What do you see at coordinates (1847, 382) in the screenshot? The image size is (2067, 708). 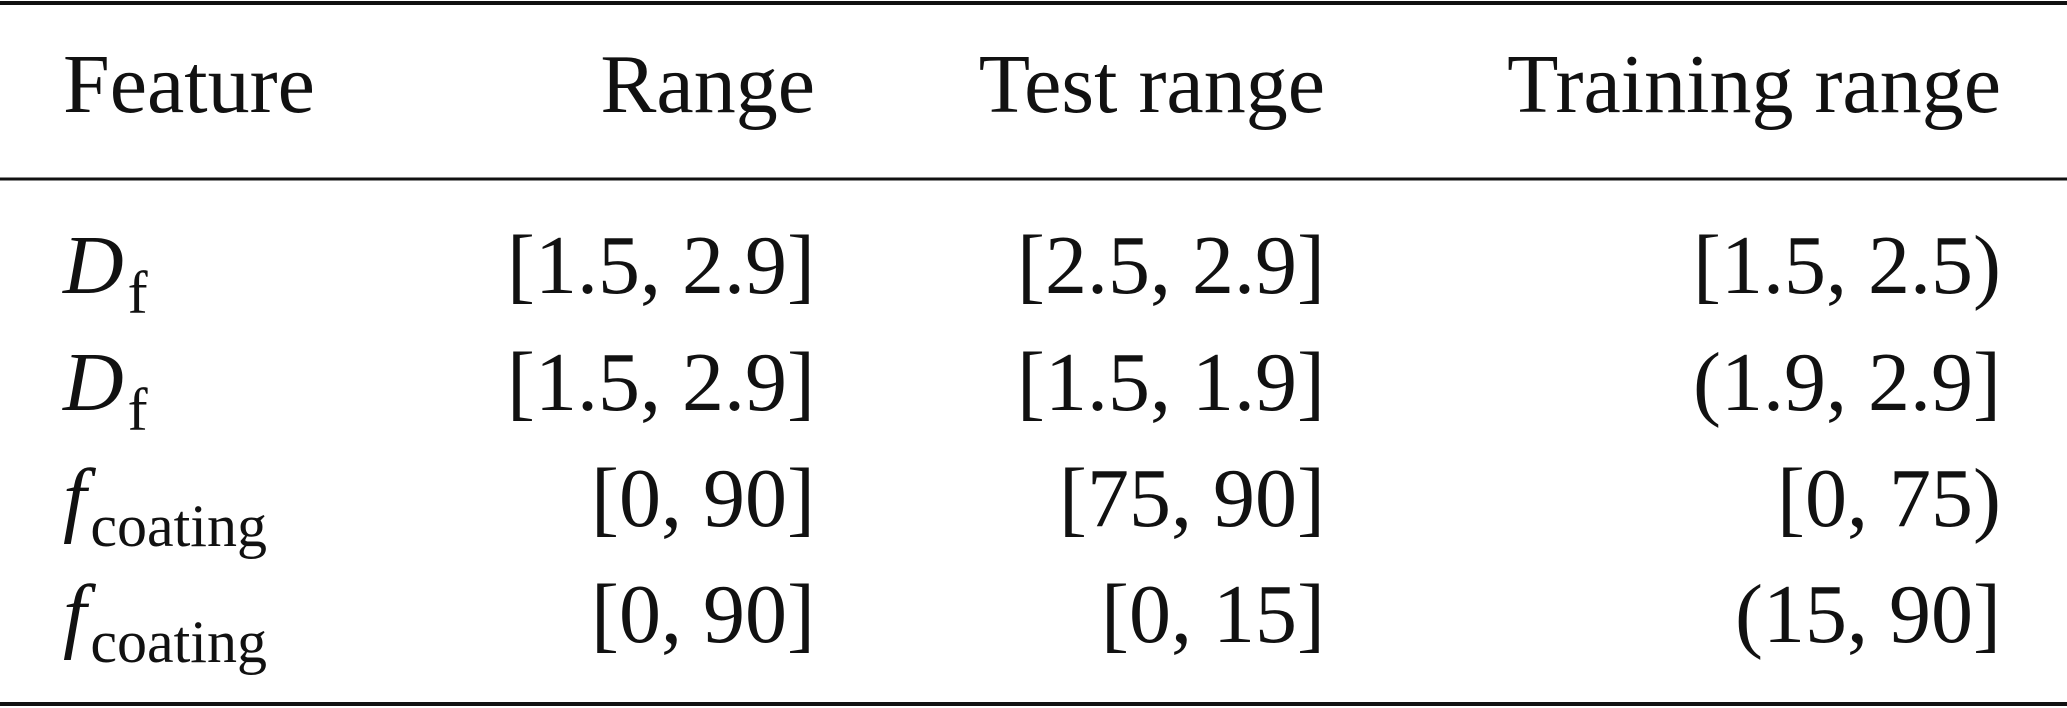 I see `range-cell: (1.9, 2.9]` at bounding box center [1847, 382].